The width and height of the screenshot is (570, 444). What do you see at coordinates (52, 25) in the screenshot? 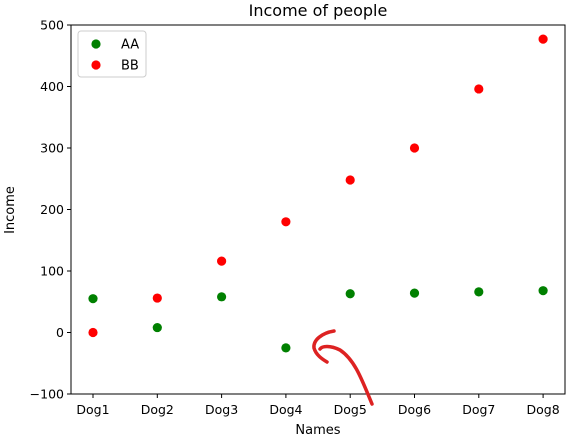
I see `y-tick-label: 500` at bounding box center [52, 25].